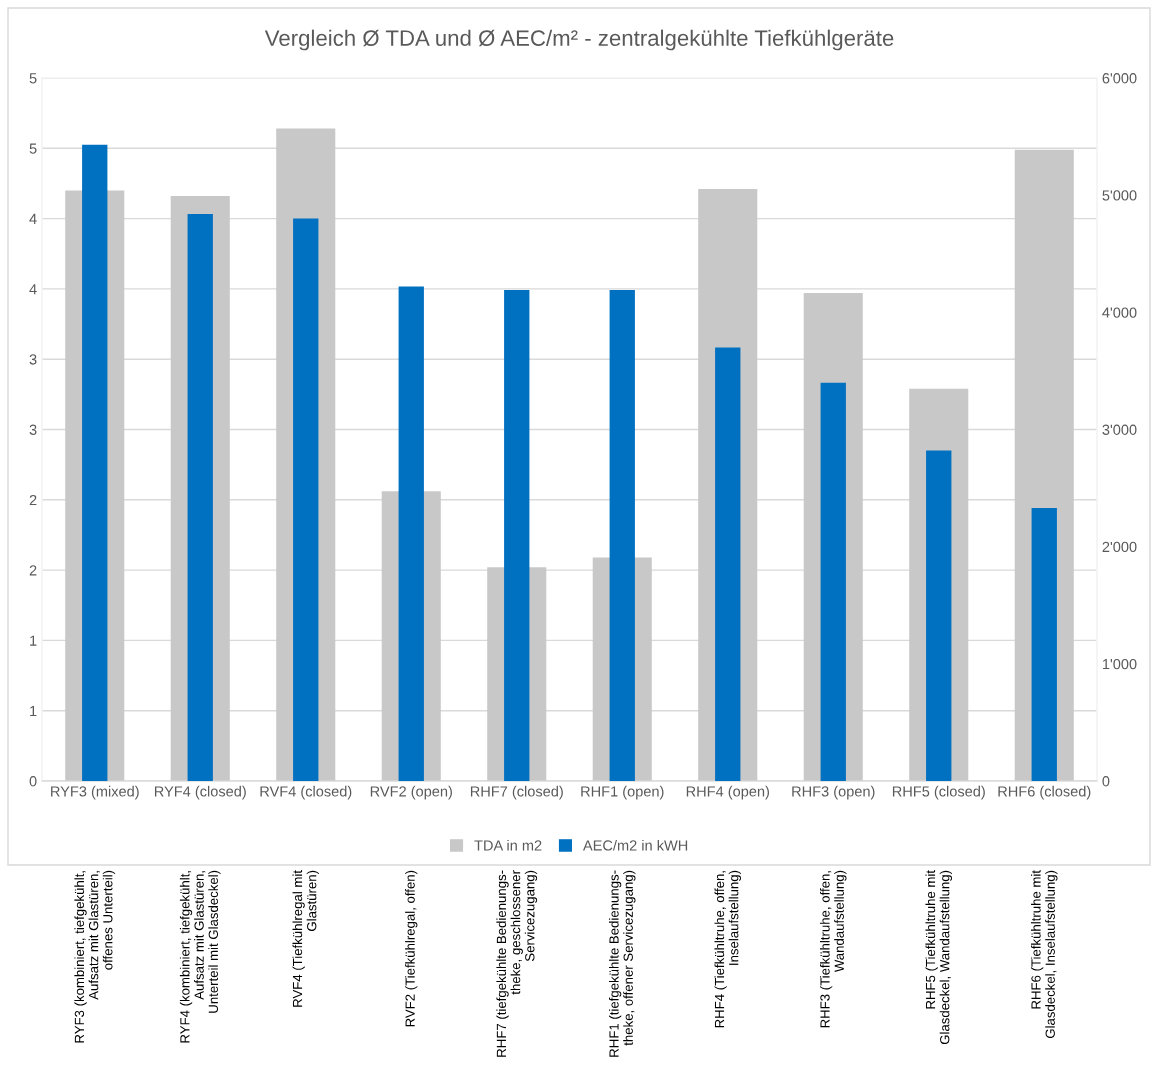 The width and height of the screenshot is (1159, 1075). Describe the element at coordinates (728, 949) in the screenshot. I see `text: RHF4 (Tiefkühltruhe, offen, Inselaufstellung)` at that location.